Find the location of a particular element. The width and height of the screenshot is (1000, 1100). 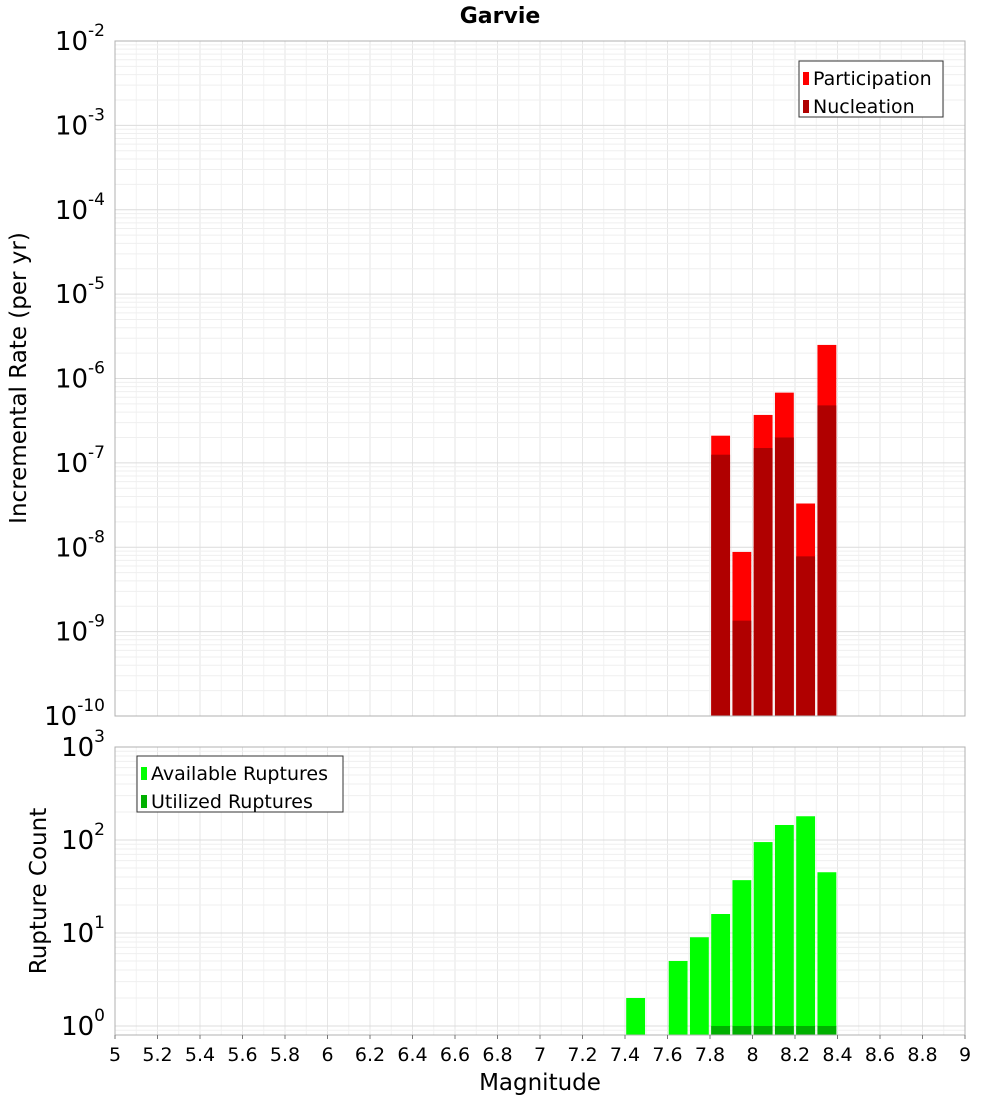

x-tick-label: 8.4 is located at coordinates (837, 1055).